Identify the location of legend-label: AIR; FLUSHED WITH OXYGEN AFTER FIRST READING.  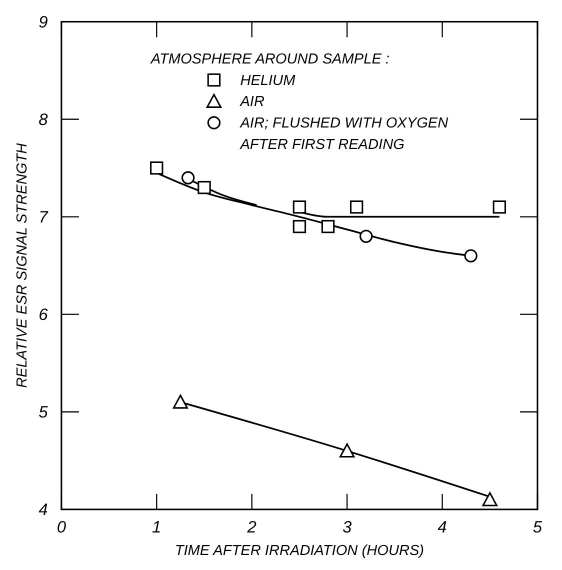
(344, 134).